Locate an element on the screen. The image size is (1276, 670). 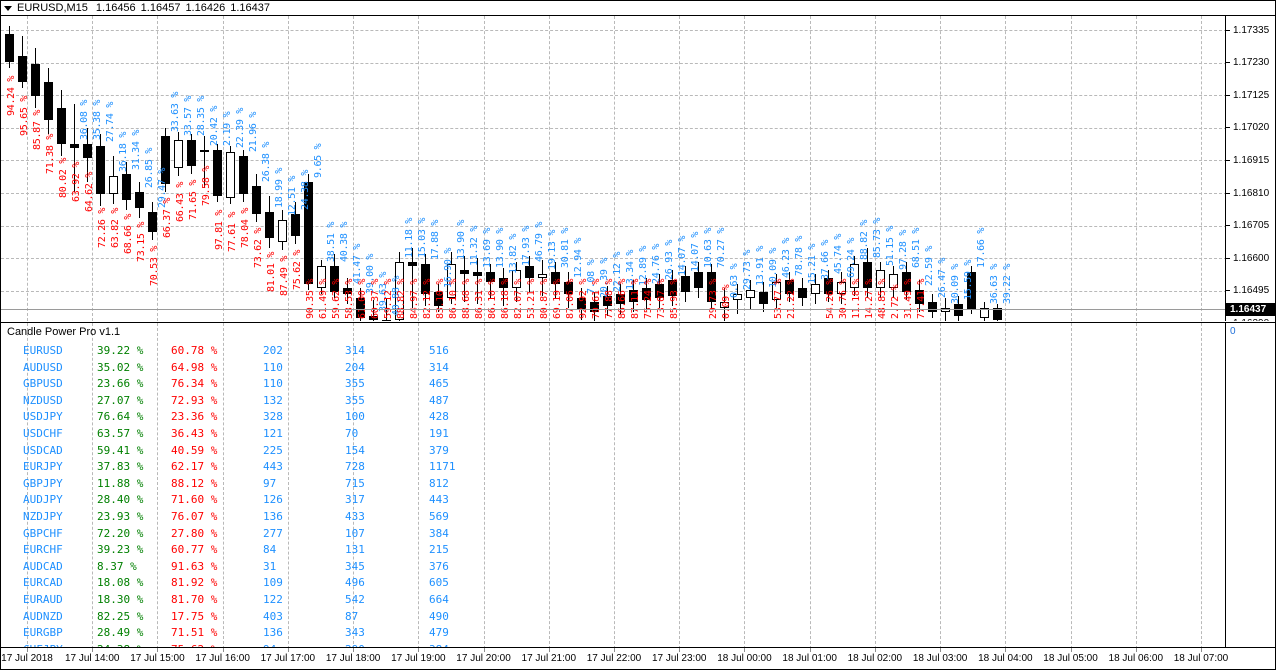
quote-open: 1.16456 is located at coordinates (115, 8).